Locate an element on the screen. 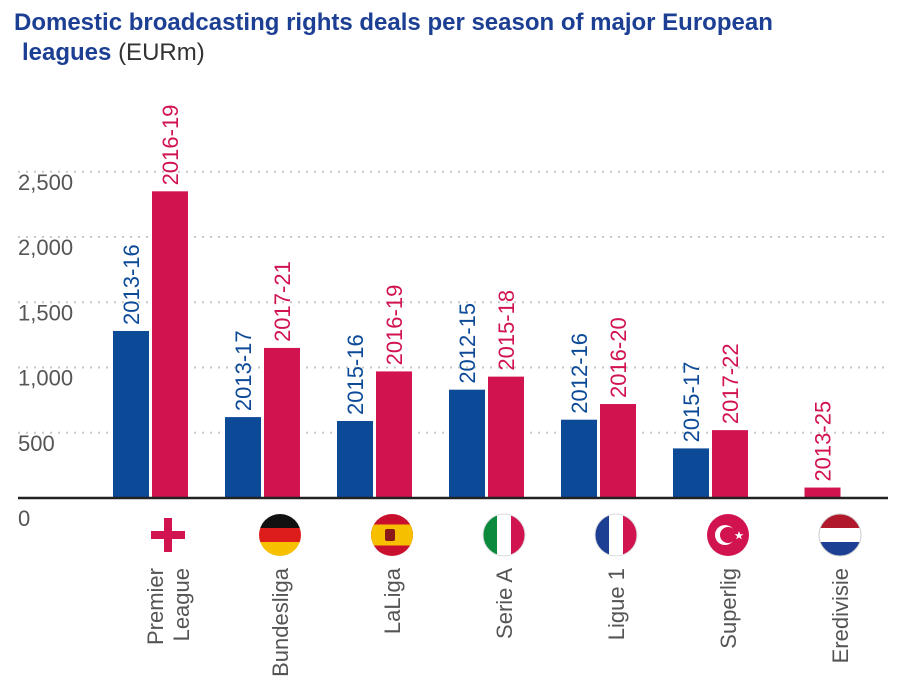 The image size is (900, 700). england-flag-icon is located at coordinates (168, 535).